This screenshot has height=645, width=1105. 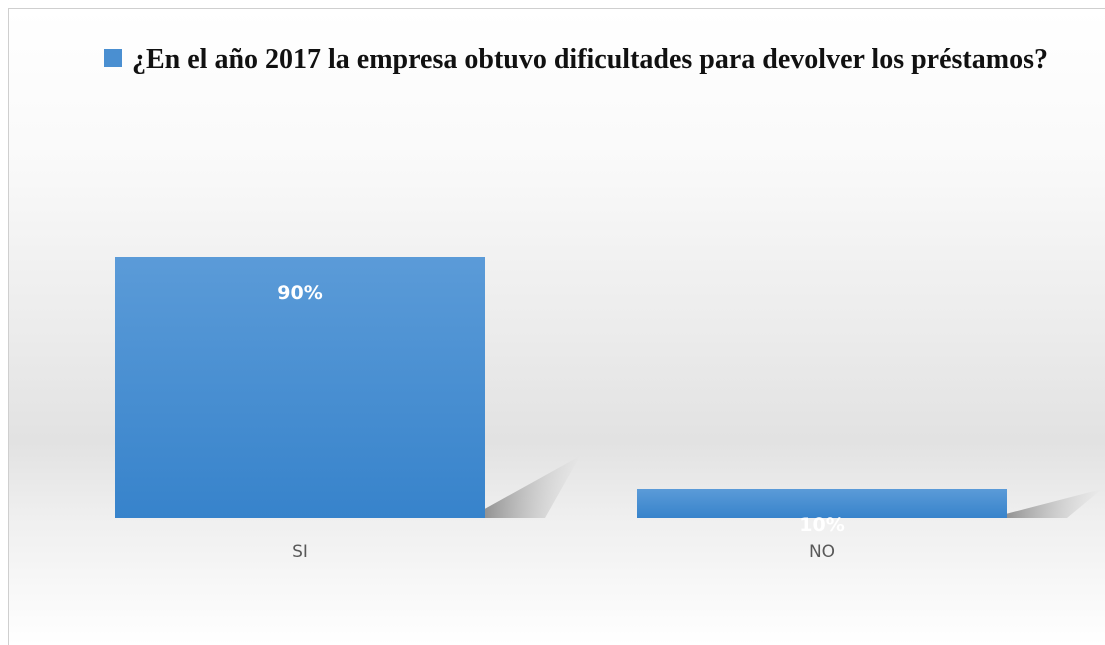 I want to click on x-axis-tick-labels: SI NO, so click(x=563, y=552).